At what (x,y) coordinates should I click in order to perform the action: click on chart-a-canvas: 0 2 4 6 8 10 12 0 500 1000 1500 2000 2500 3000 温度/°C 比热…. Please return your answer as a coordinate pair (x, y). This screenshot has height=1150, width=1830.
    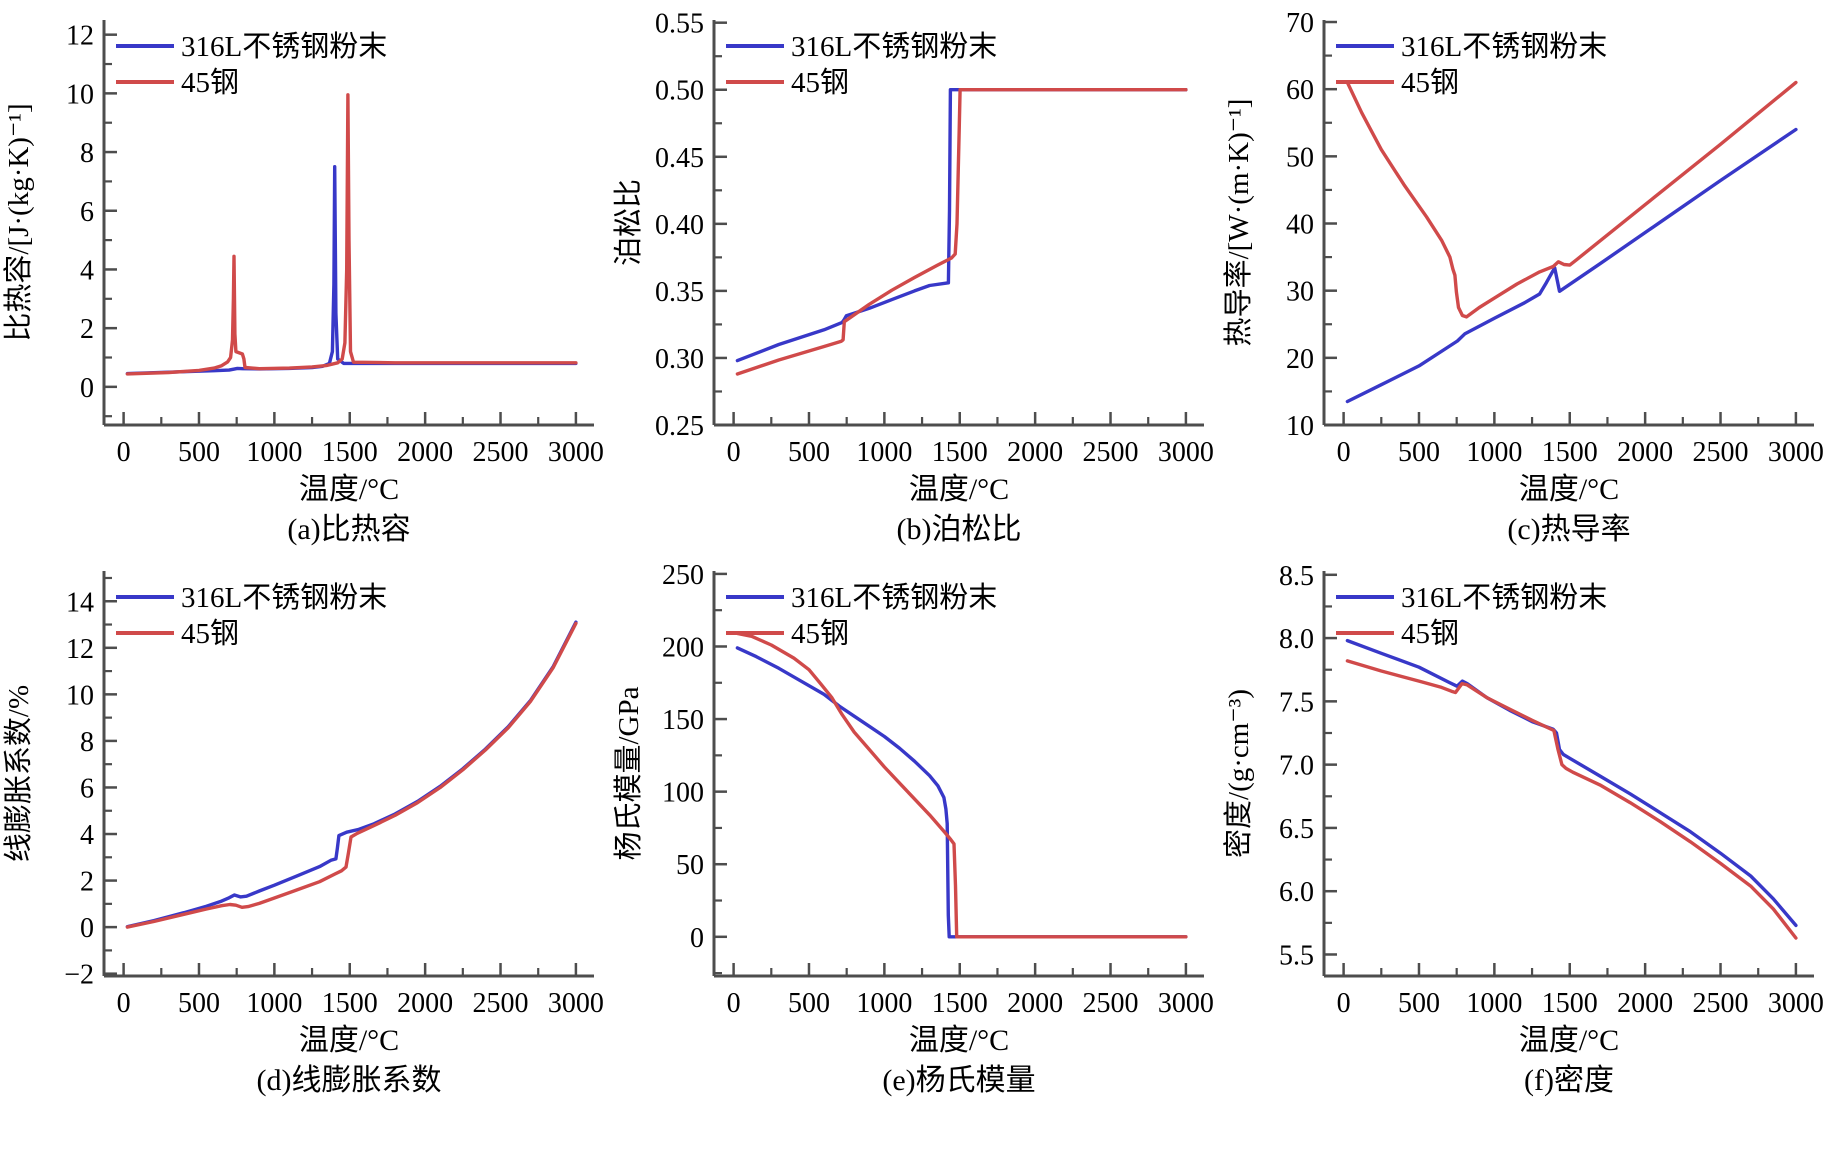
    Looking at the image, I should click on (303, 263).